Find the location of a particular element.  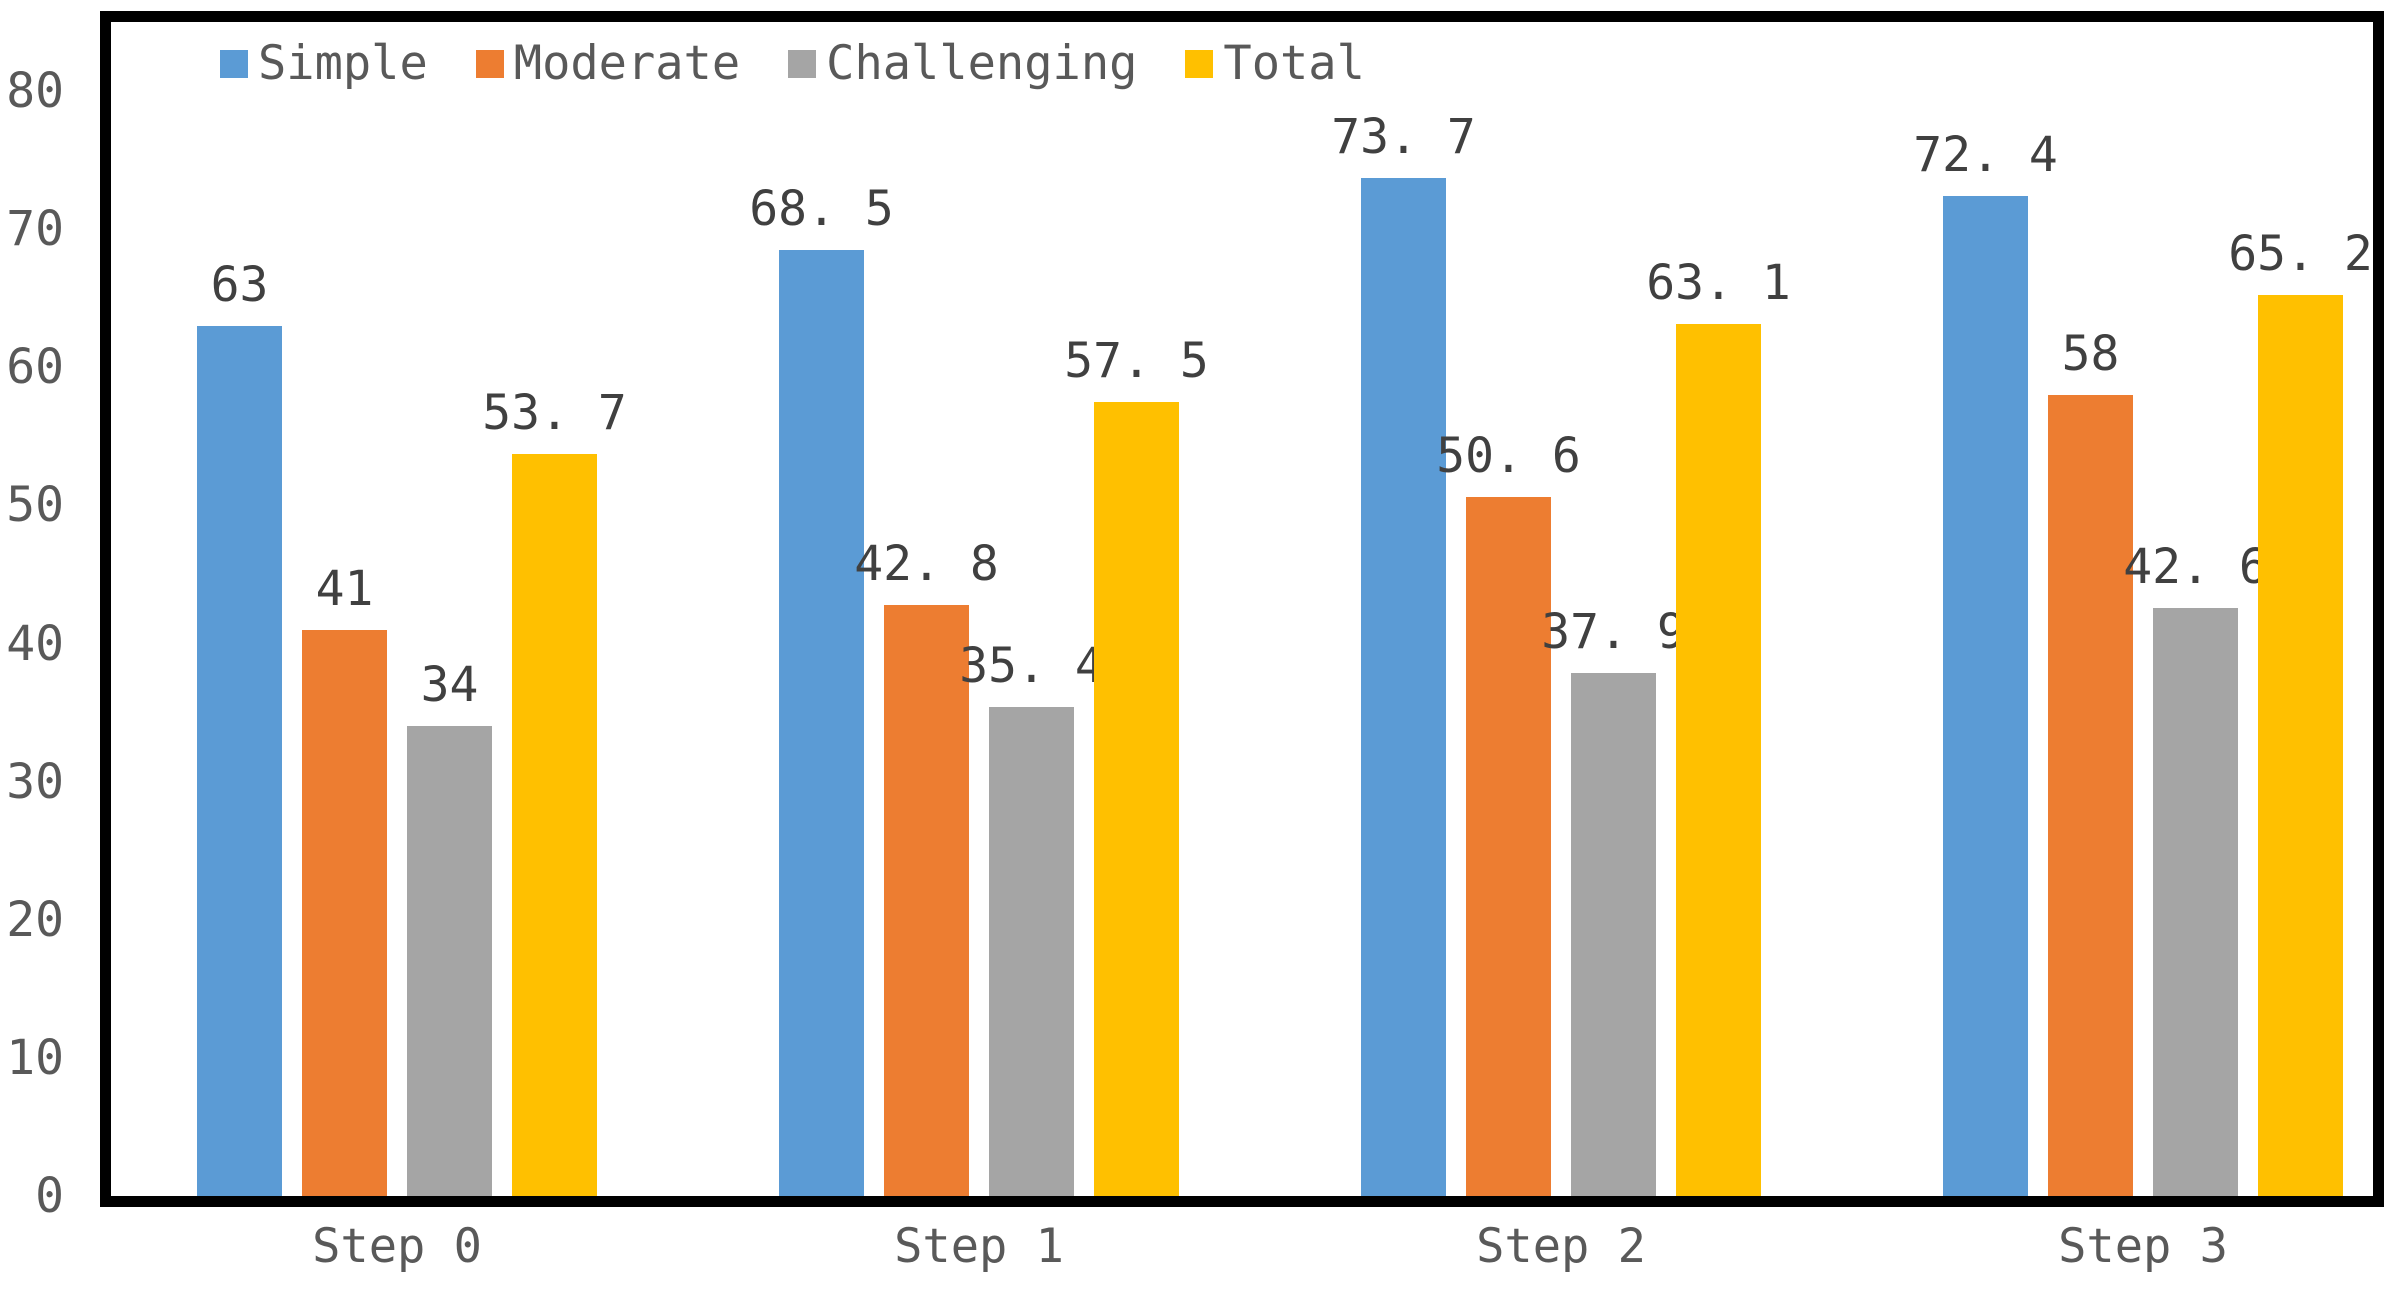

legend-swatch-challenging-icon is located at coordinates (802, 64).